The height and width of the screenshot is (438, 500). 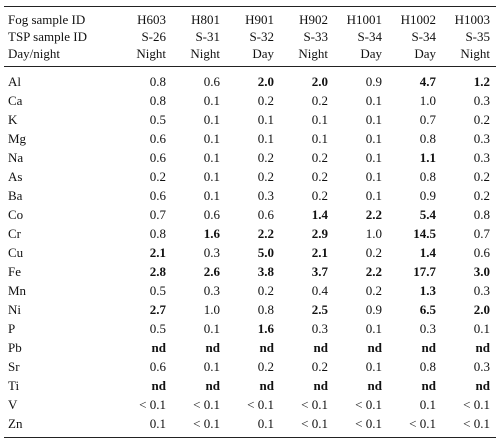 I want to click on table-row: Cr 0.8 1.6 2.2 2.9 1.0 14.5 0.7, so click(x=250, y=233).